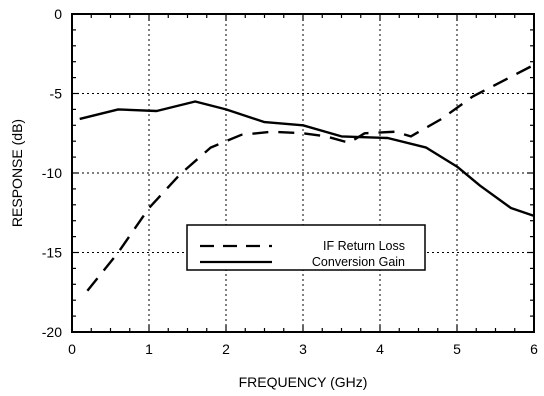 Image resolution: width=544 pixels, height=396 pixels. Describe the element at coordinates (52, 332) in the screenshot. I see `y-tick-label--20: -20` at that location.